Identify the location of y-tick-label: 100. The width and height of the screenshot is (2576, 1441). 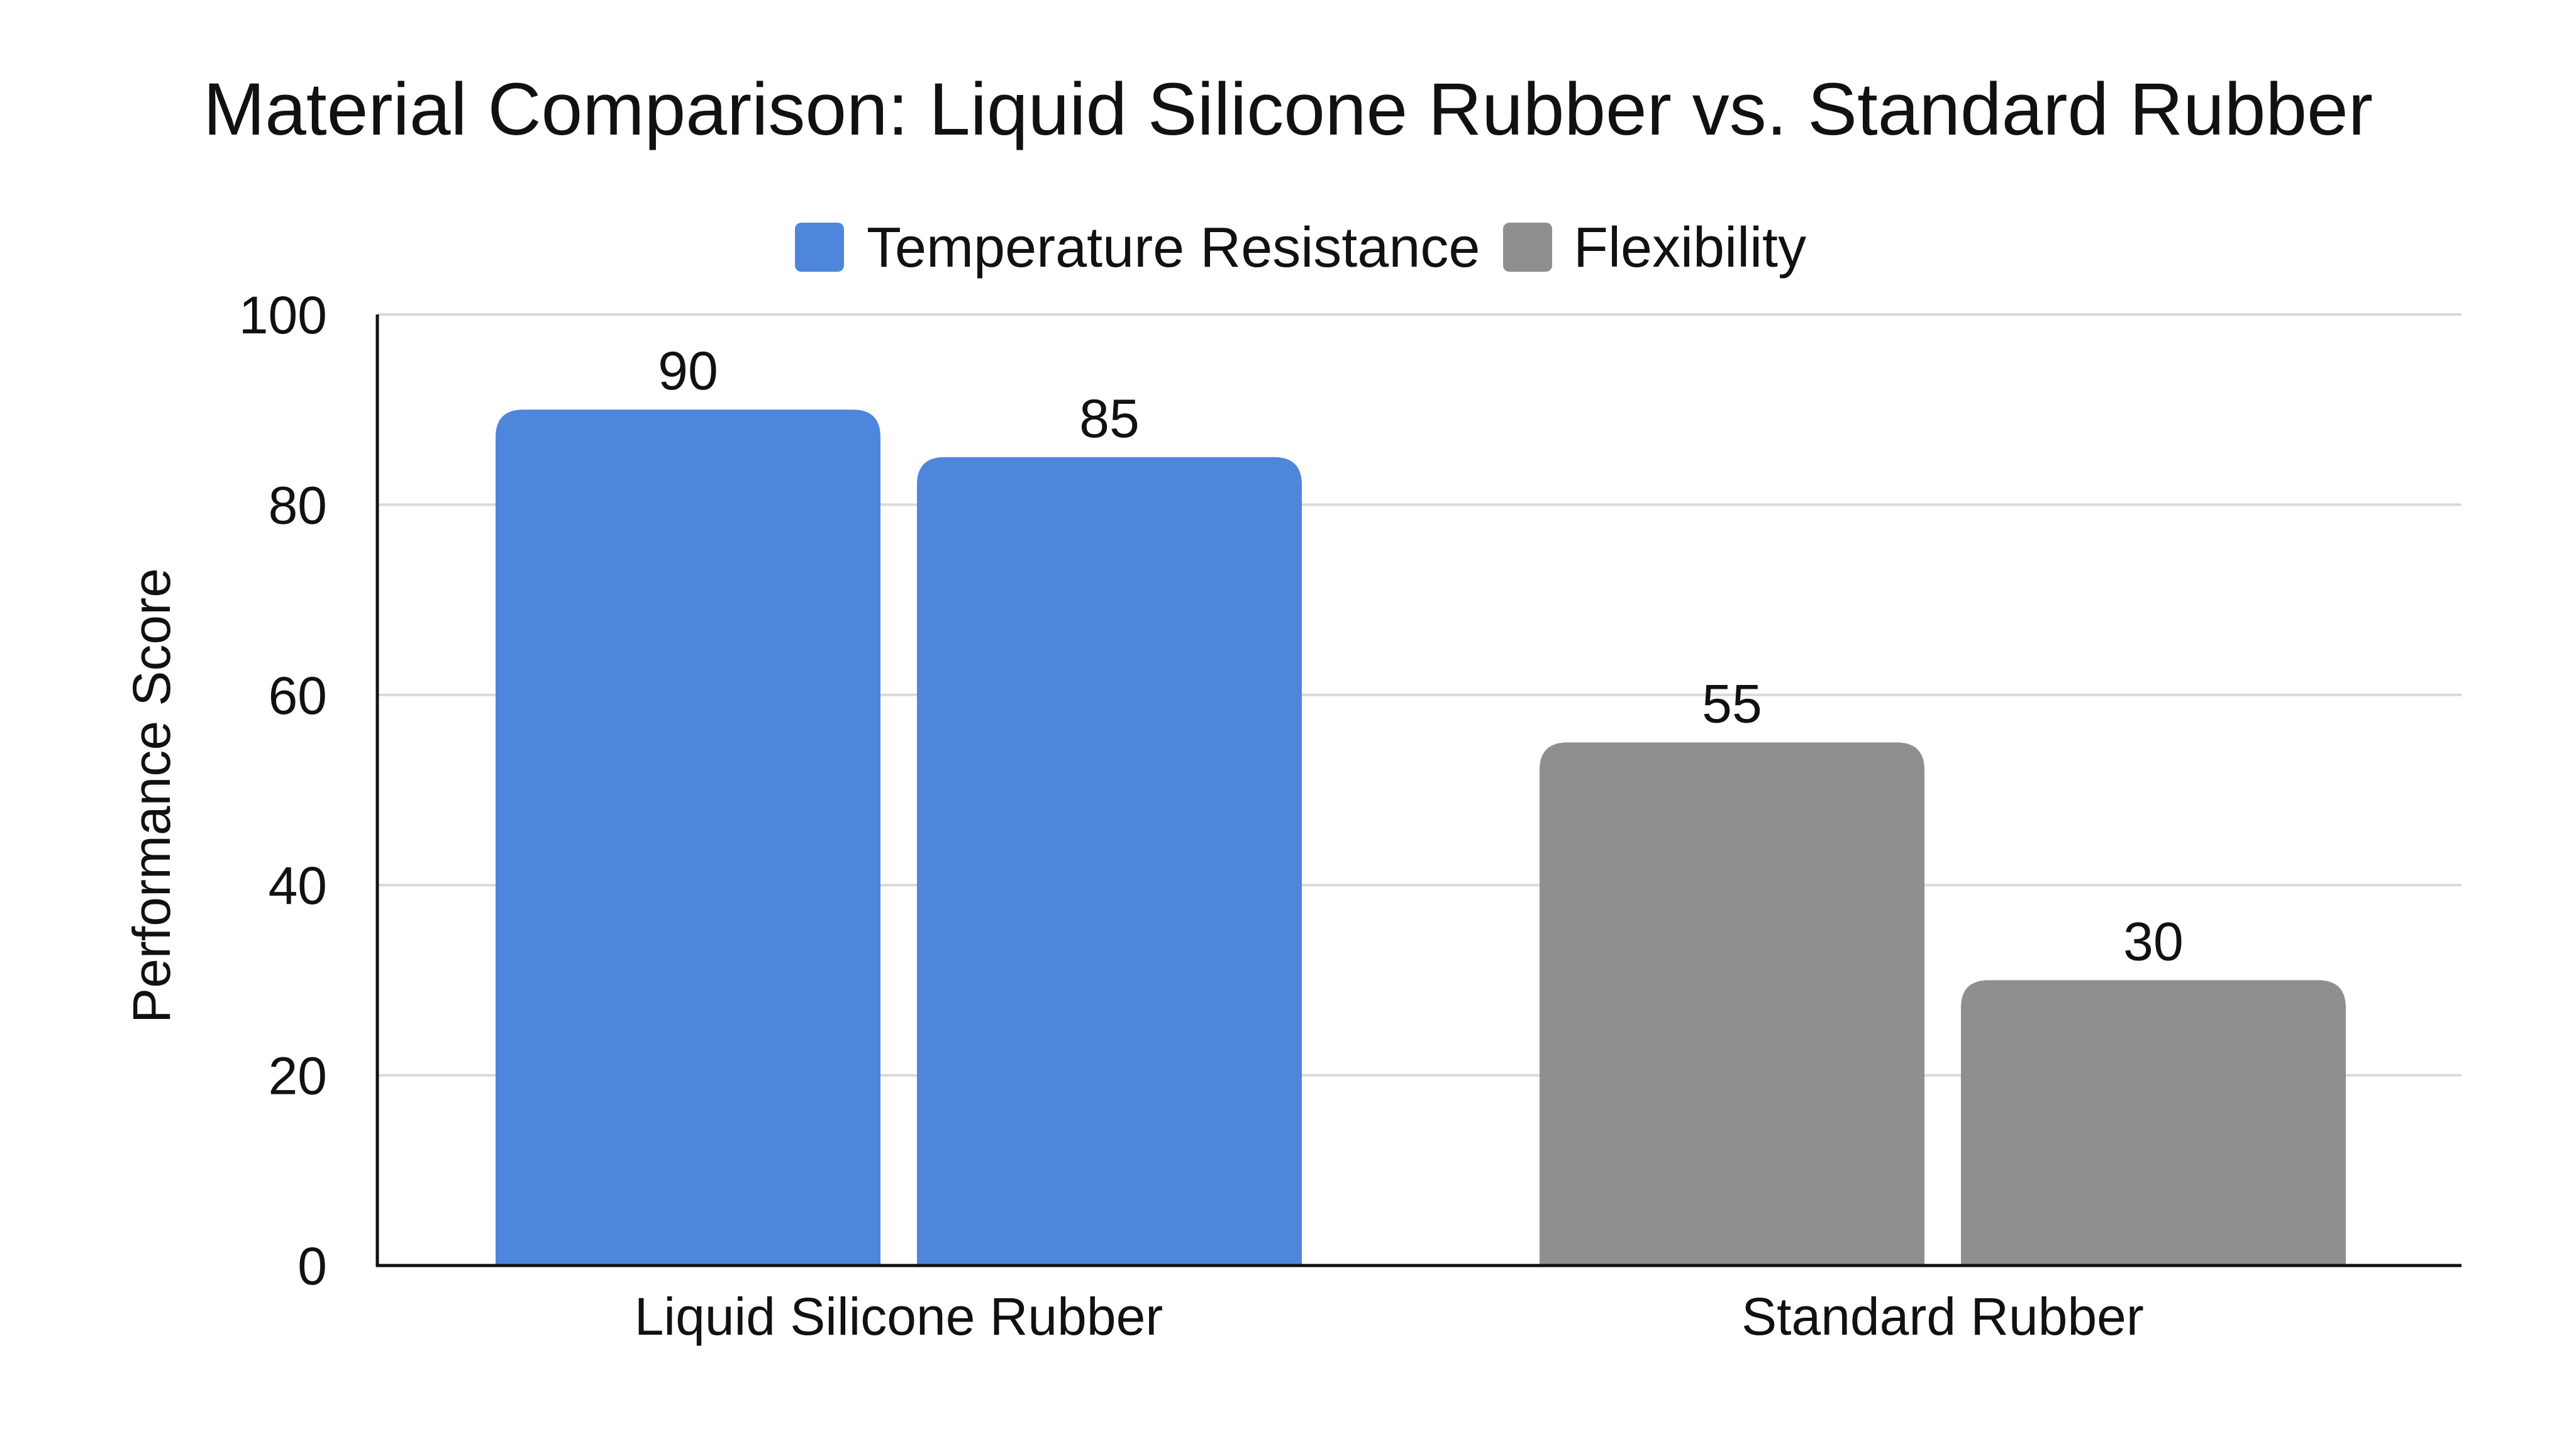
(283, 315).